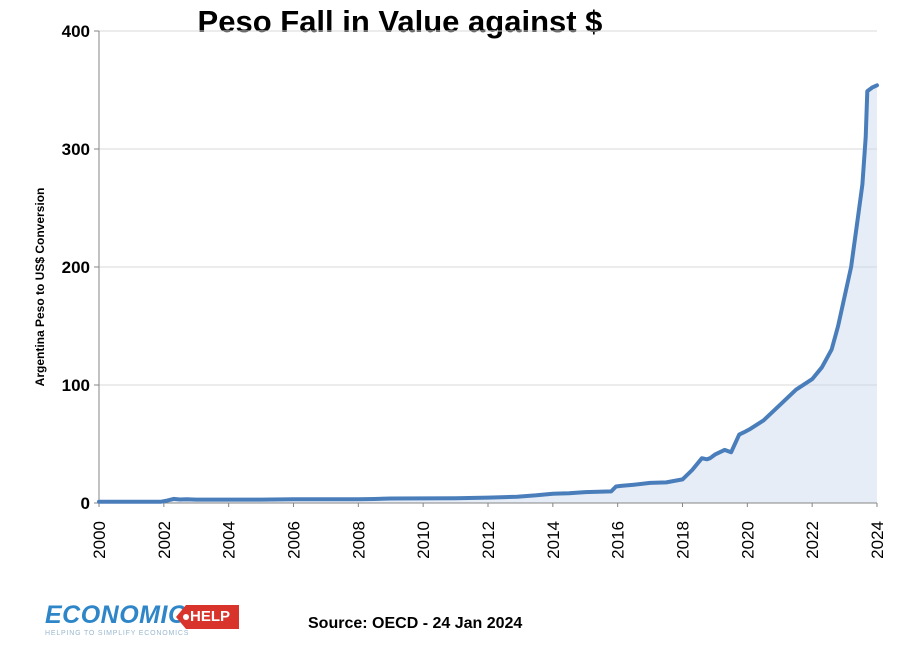 The height and width of the screenshot is (648, 900). What do you see at coordinates (76, 385) in the screenshot?
I see `y-tick-label: 100` at bounding box center [76, 385].